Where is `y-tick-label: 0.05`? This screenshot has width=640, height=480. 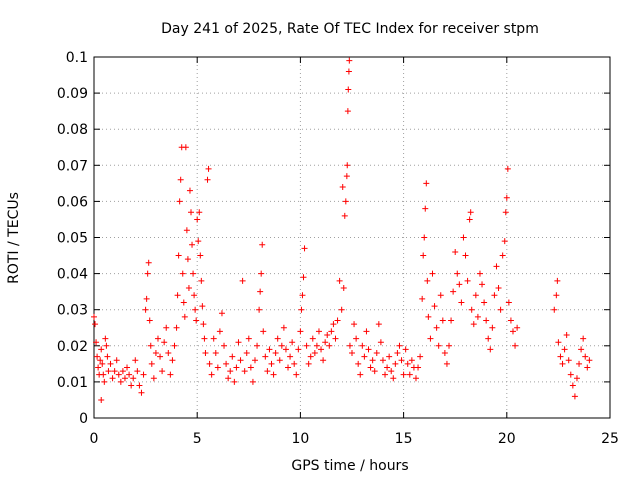
y-tick-label: 0.05 is located at coordinates (72, 239).